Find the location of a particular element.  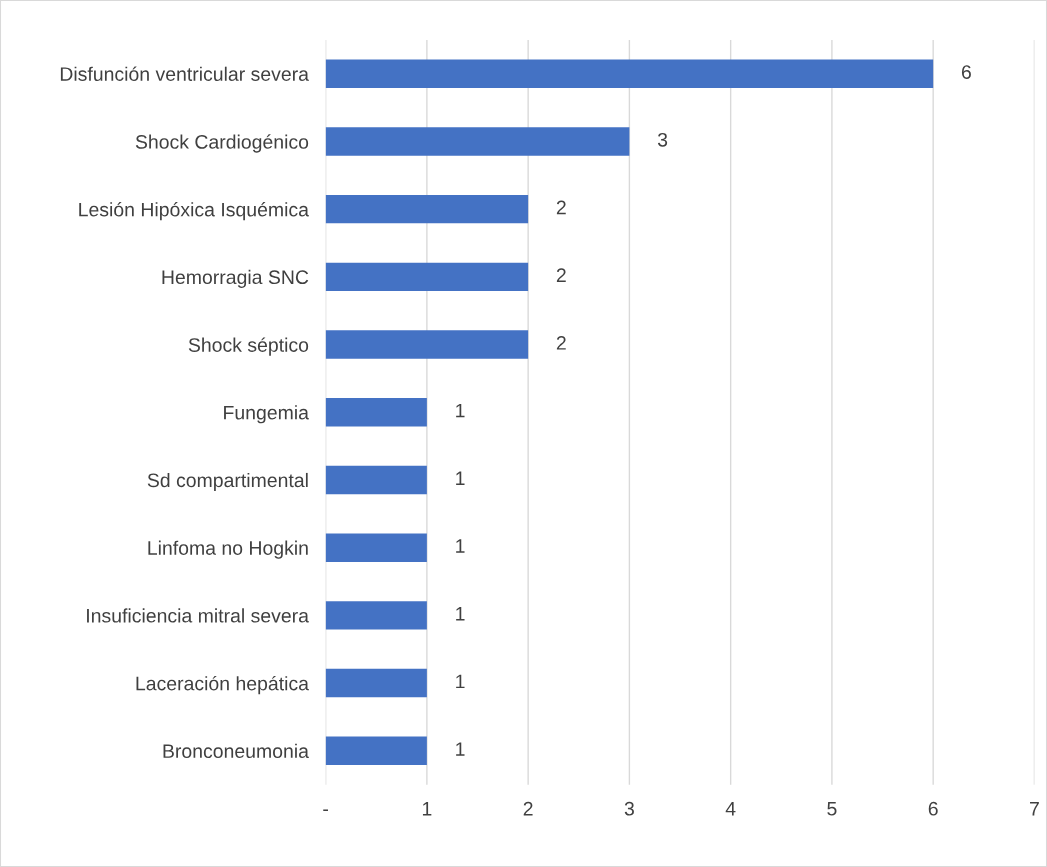

y-tick-label: Insuficiencia mitral severa is located at coordinates (198, 615).